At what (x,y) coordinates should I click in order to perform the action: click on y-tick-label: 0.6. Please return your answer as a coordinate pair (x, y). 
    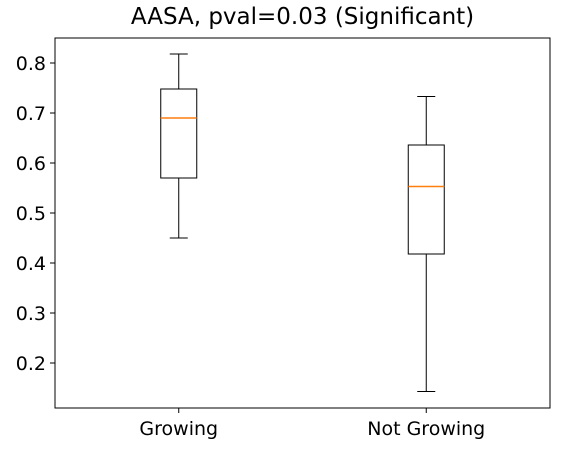
    Looking at the image, I should click on (31, 164).